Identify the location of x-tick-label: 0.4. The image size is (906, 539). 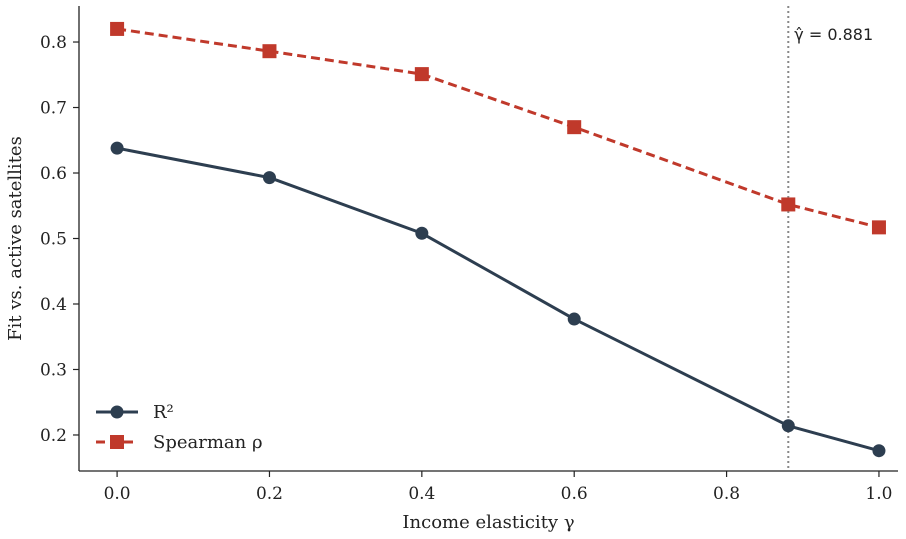
(421, 494).